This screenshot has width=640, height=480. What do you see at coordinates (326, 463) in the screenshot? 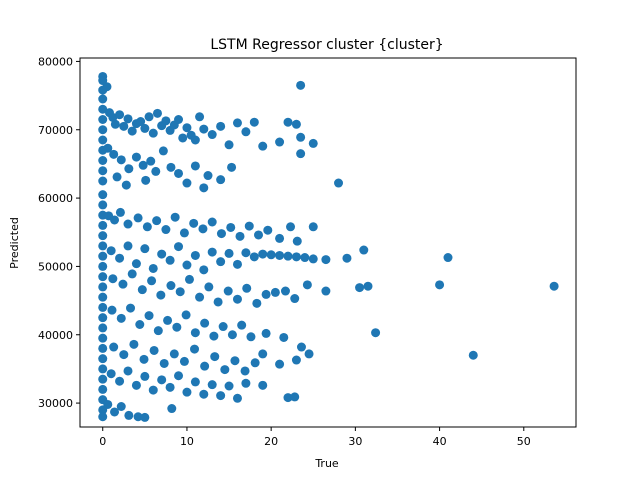
I see `x-axis-label: True` at bounding box center [326, 463].